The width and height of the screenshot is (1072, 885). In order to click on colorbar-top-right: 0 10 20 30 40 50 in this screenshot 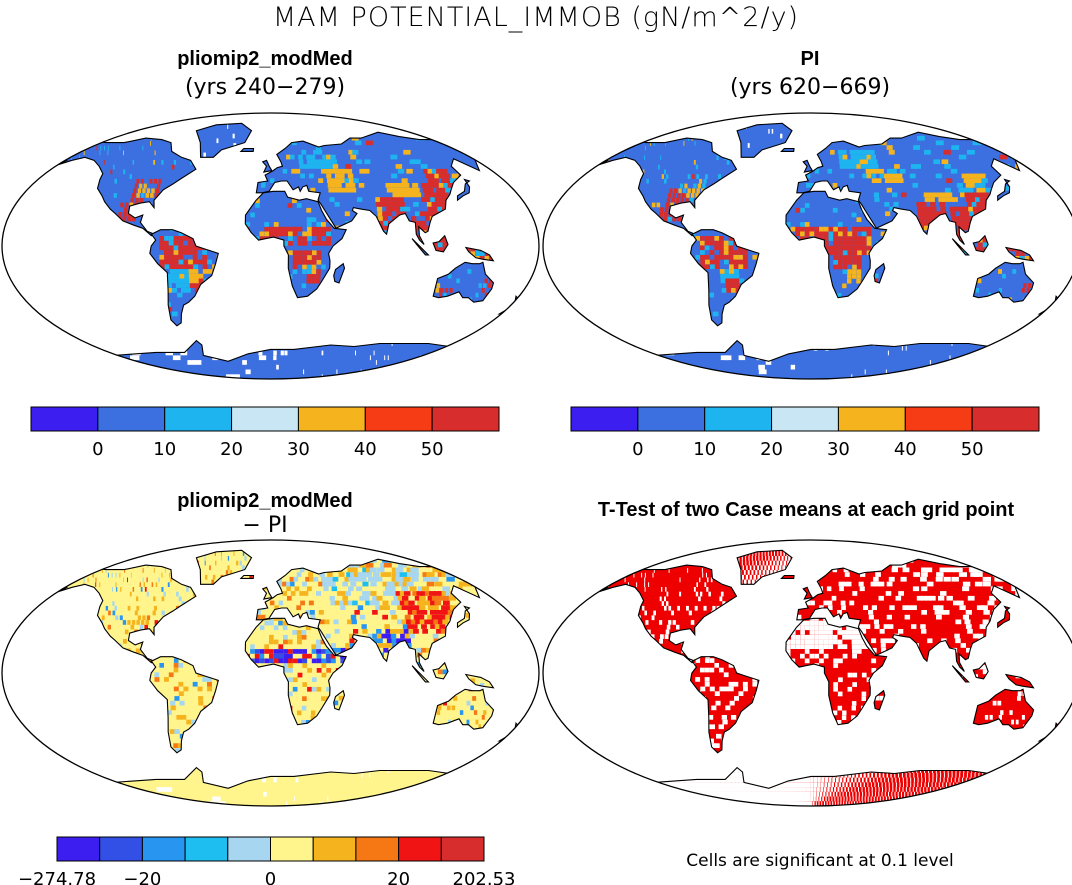, I will do `click(805, 433)`.